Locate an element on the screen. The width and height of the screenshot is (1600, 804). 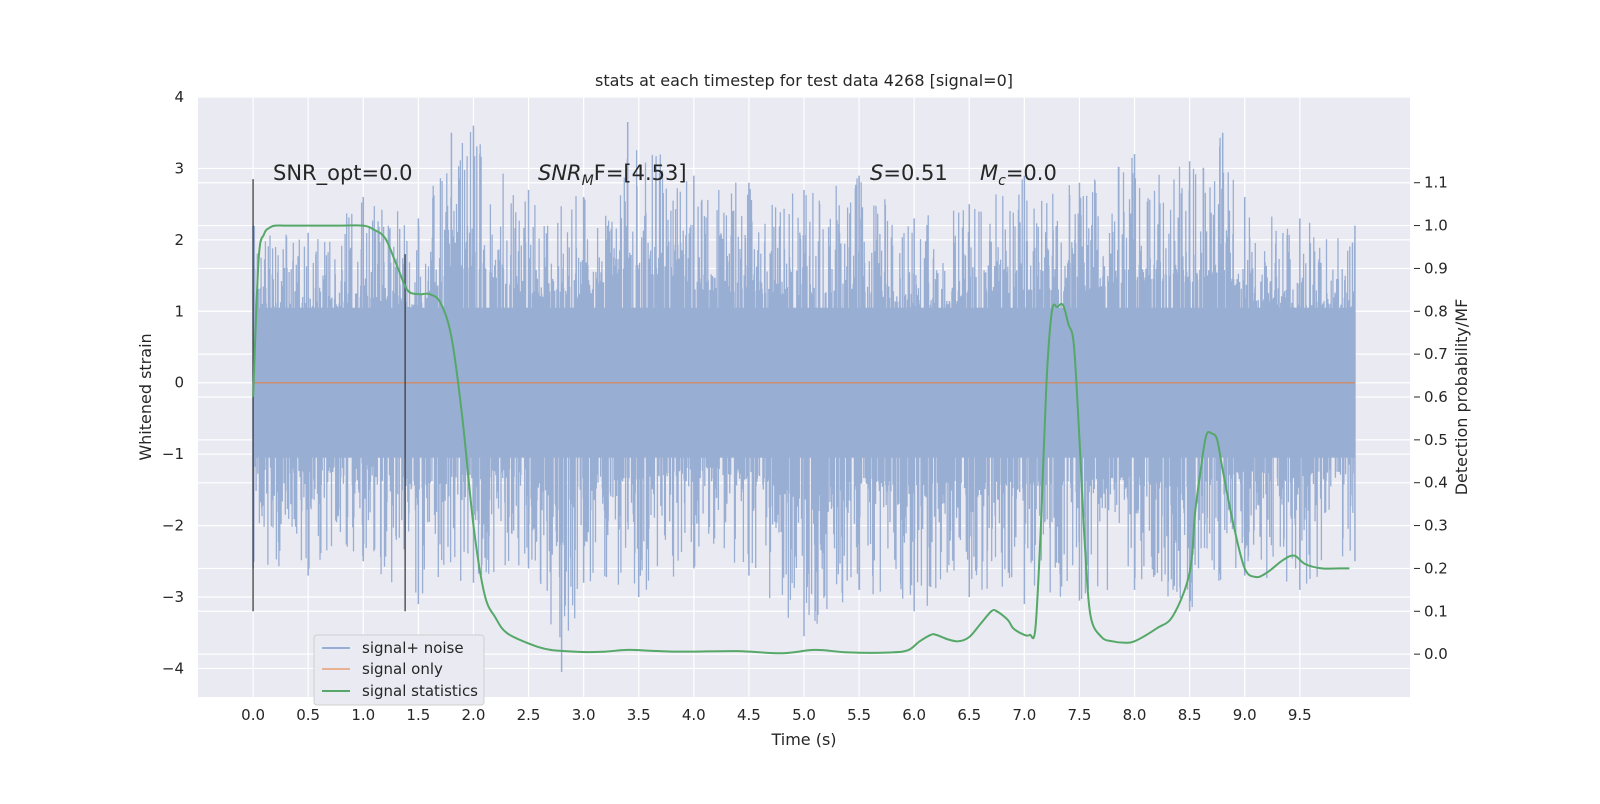
y-tick-label: 2 is located at coordinates (179, 240).